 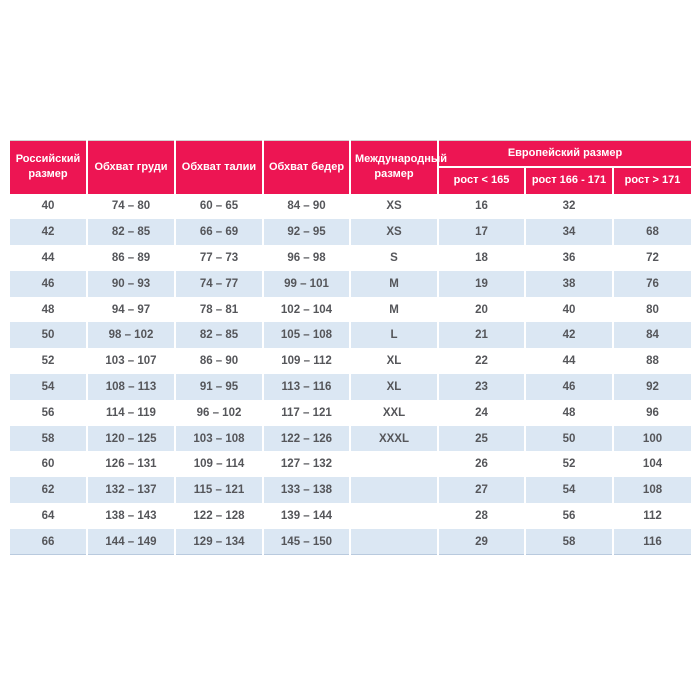 What do you see at coordinates (130, 516) in the screenshot?
I see `cell-chest: 138 – 143` at bounding box center [130, 516].